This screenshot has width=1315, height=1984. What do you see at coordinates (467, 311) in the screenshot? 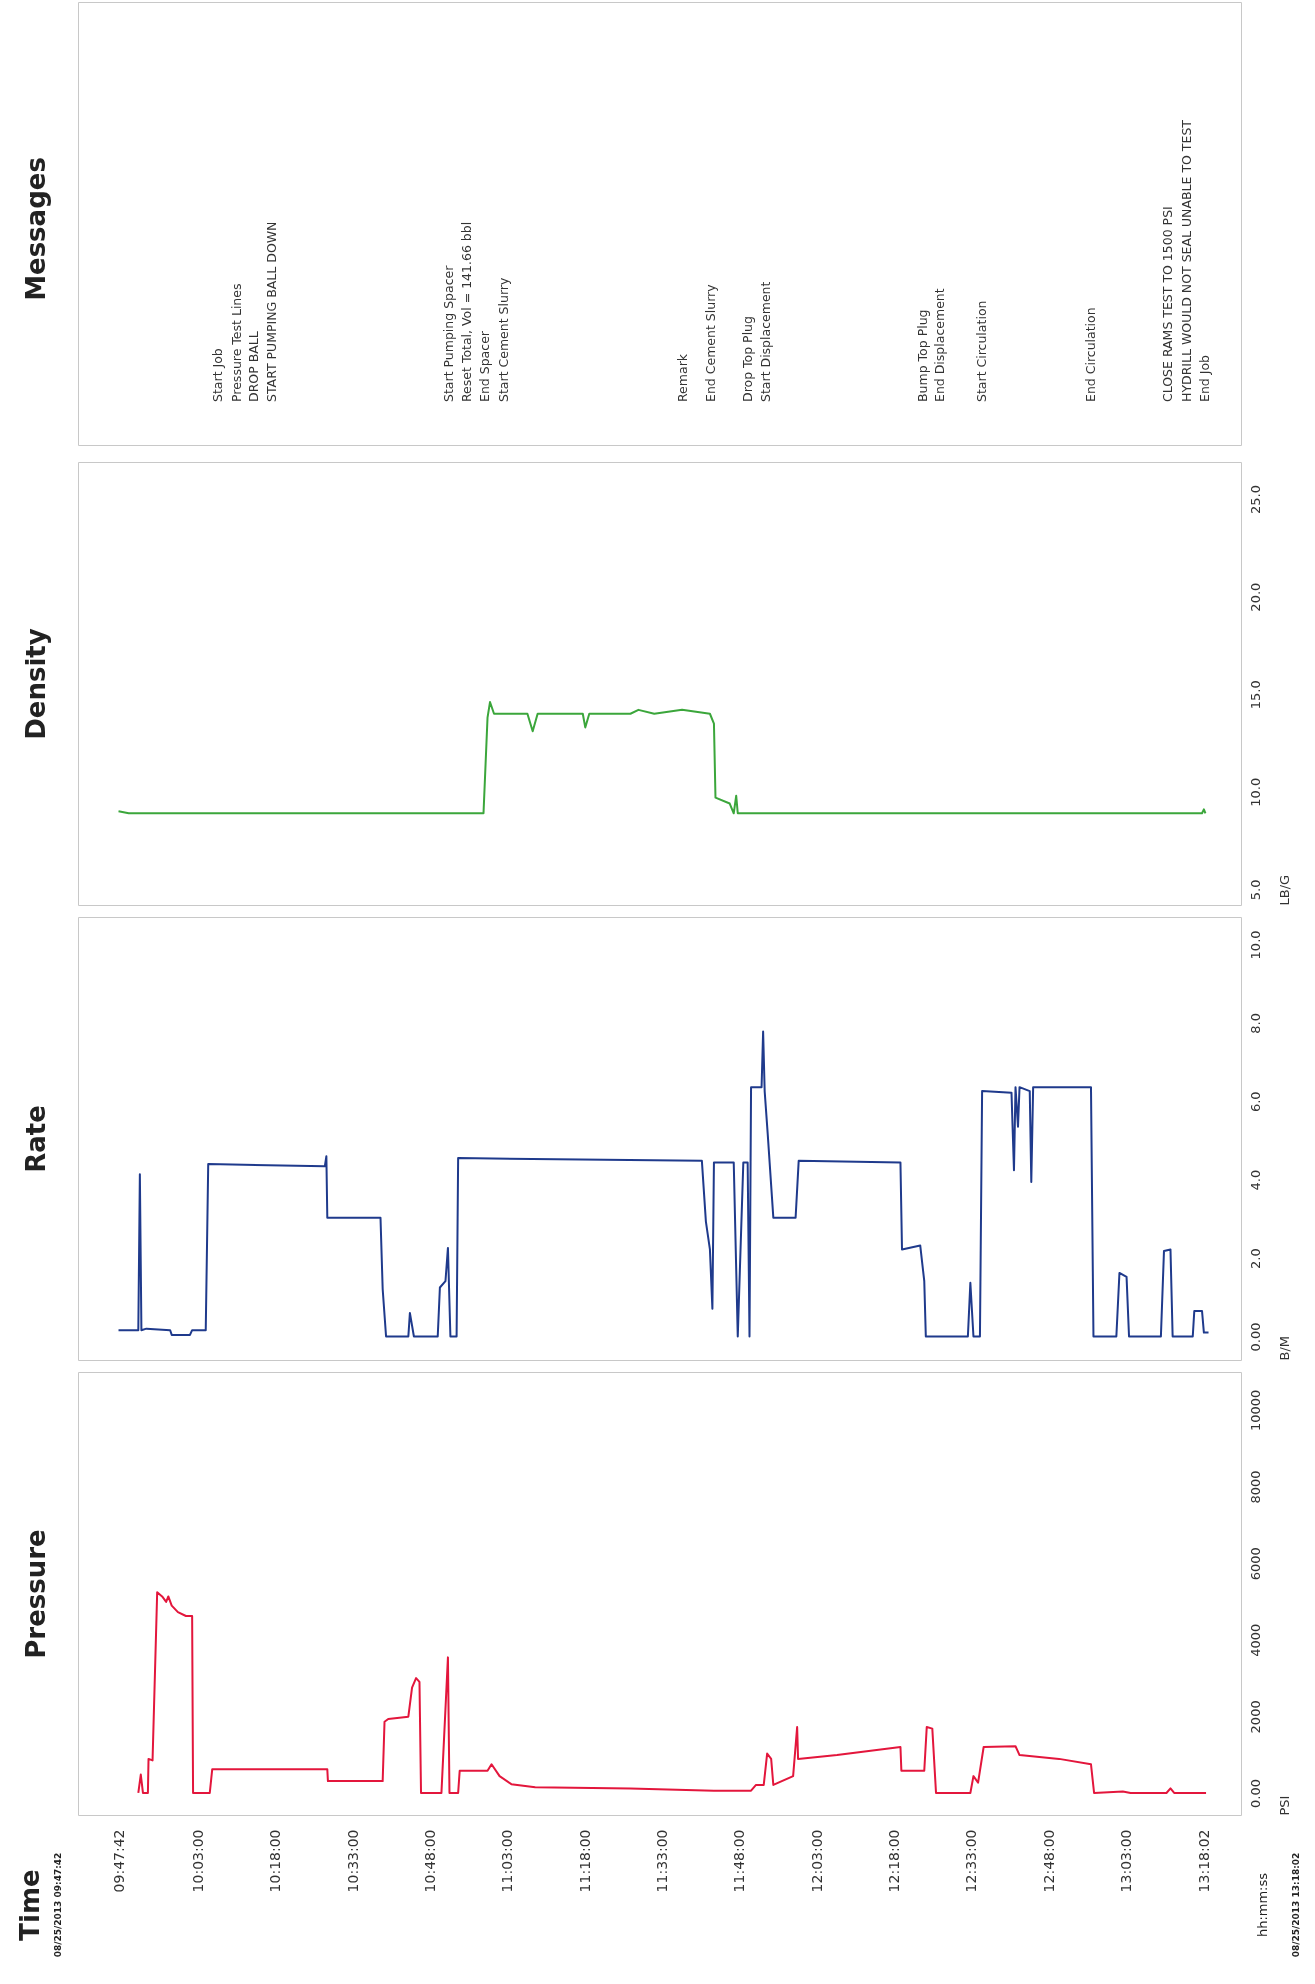
I see `text: Reset Total, Vol = 141.66 bbl` at bounding box center [467, 311].